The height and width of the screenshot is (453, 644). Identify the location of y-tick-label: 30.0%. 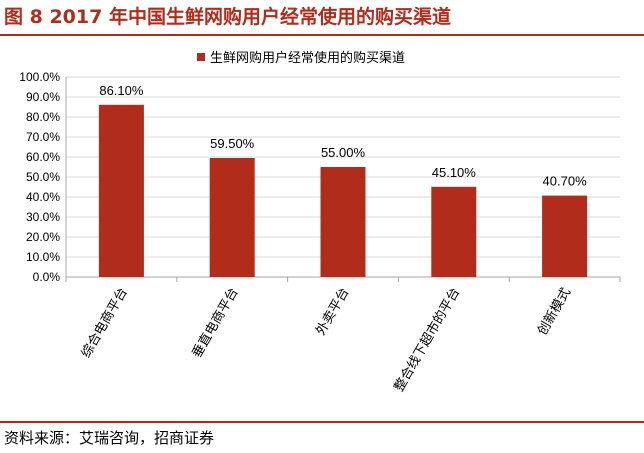
(43, 217).